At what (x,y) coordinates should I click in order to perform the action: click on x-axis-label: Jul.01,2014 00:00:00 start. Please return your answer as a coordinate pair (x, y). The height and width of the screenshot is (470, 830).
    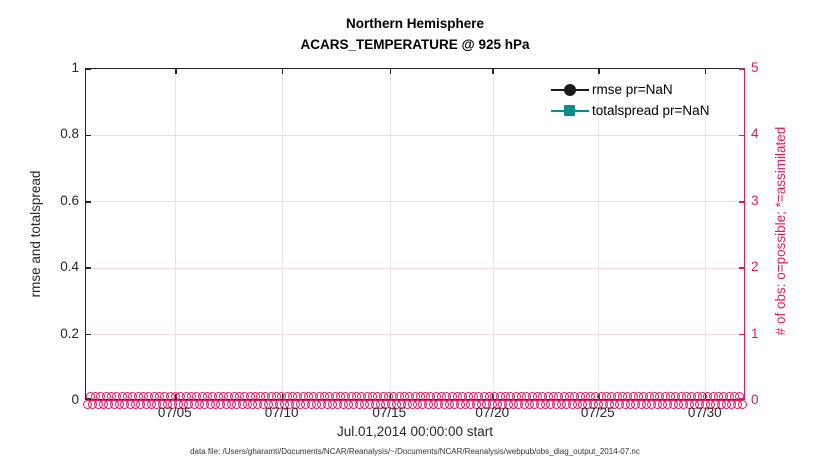
    Looking at the image, I should click on (415, 431).